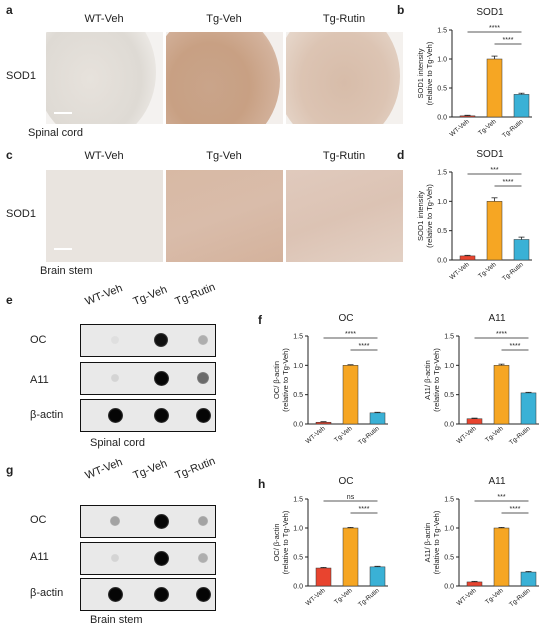  Describe the element at coordinates (487, 127) in the screenshot. I see `x-tick-label: Tg-Veh` at that location.